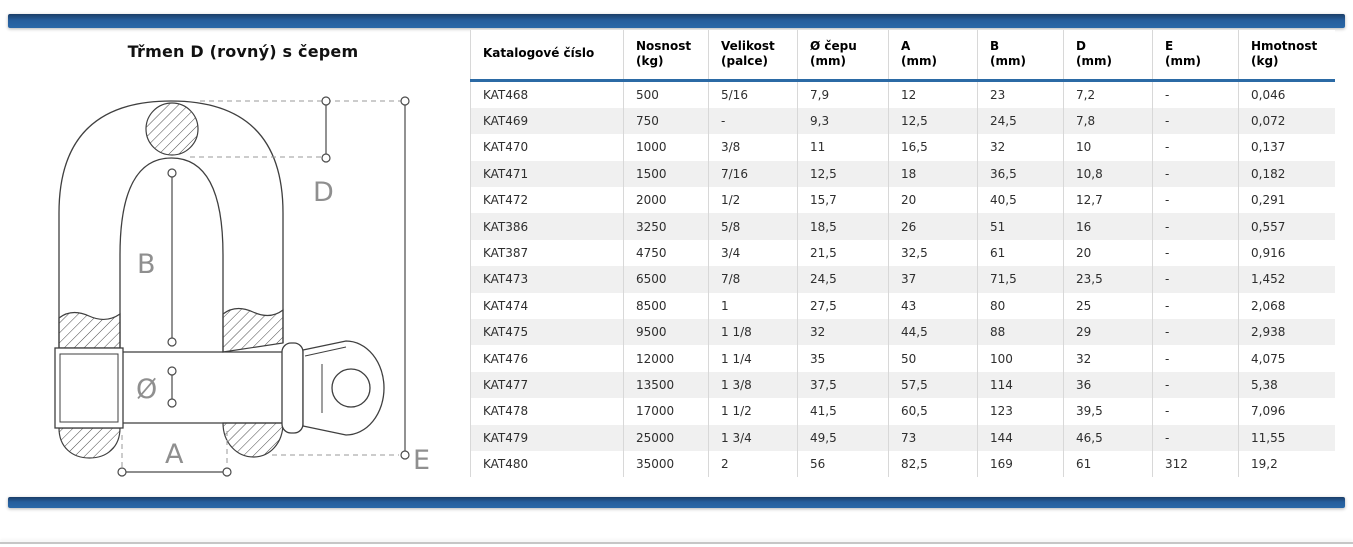 This screenshot has width=1353, height=547. What do you see at coordinates (547, 411) in the screenshot?
I see `table-cell: KAT478` at bounding box center [547, 411].